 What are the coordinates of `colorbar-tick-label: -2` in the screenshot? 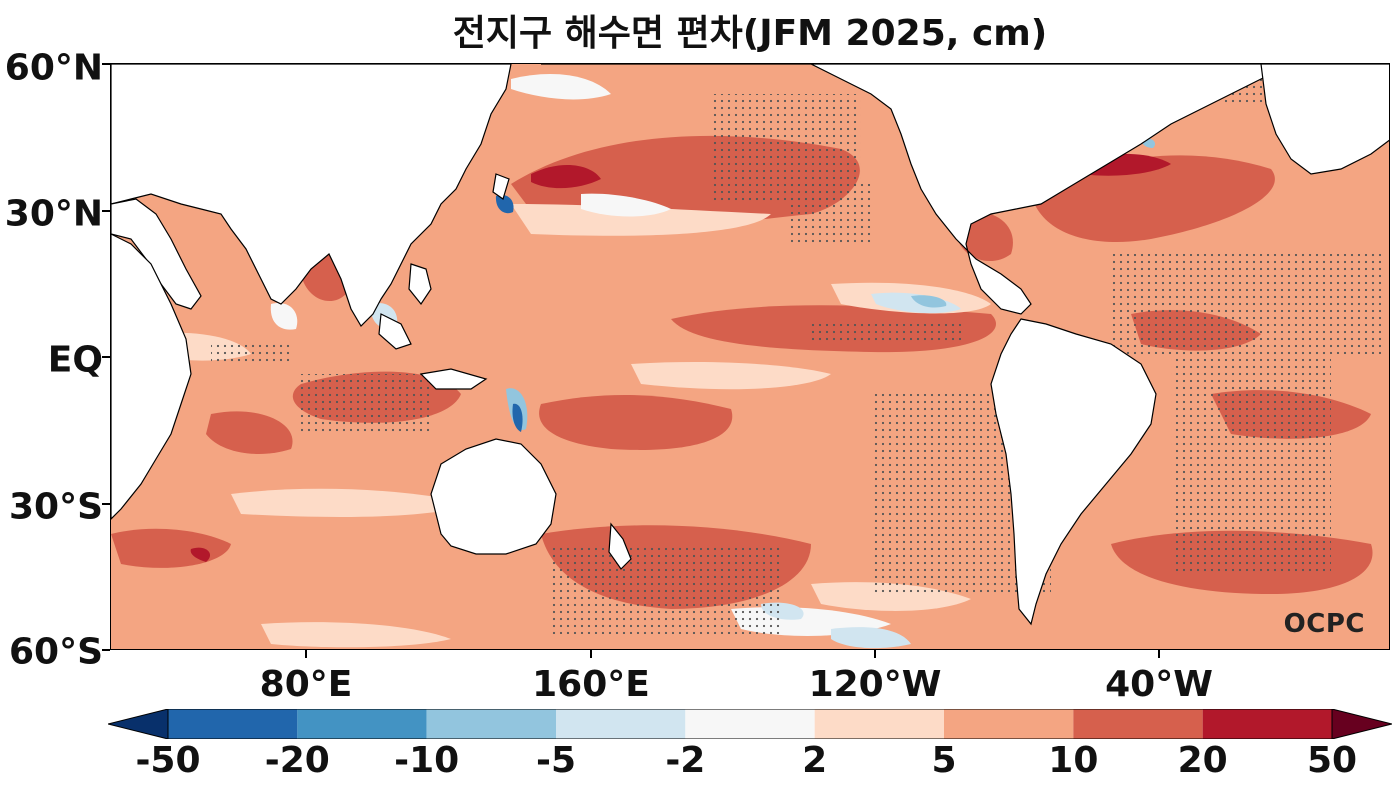 It's located at (685, 760).